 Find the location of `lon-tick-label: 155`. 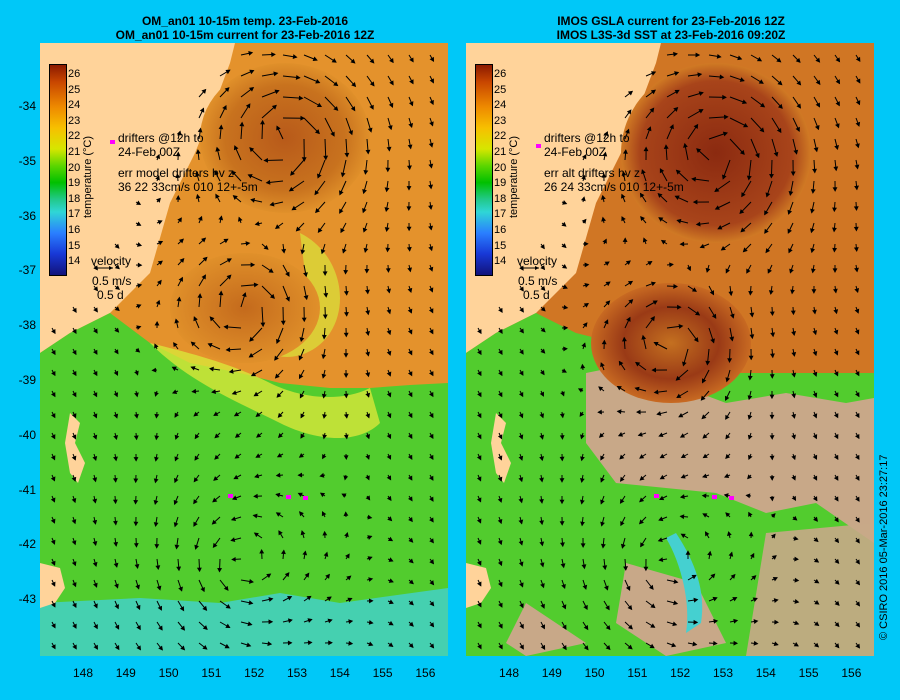

lon-tick-label: 155 is located at coordinates (808, 673).